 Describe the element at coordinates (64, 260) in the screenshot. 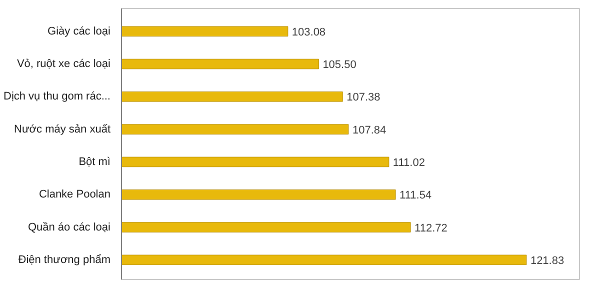

I see `y-tick-label: Điện thương phẩm` at that location.